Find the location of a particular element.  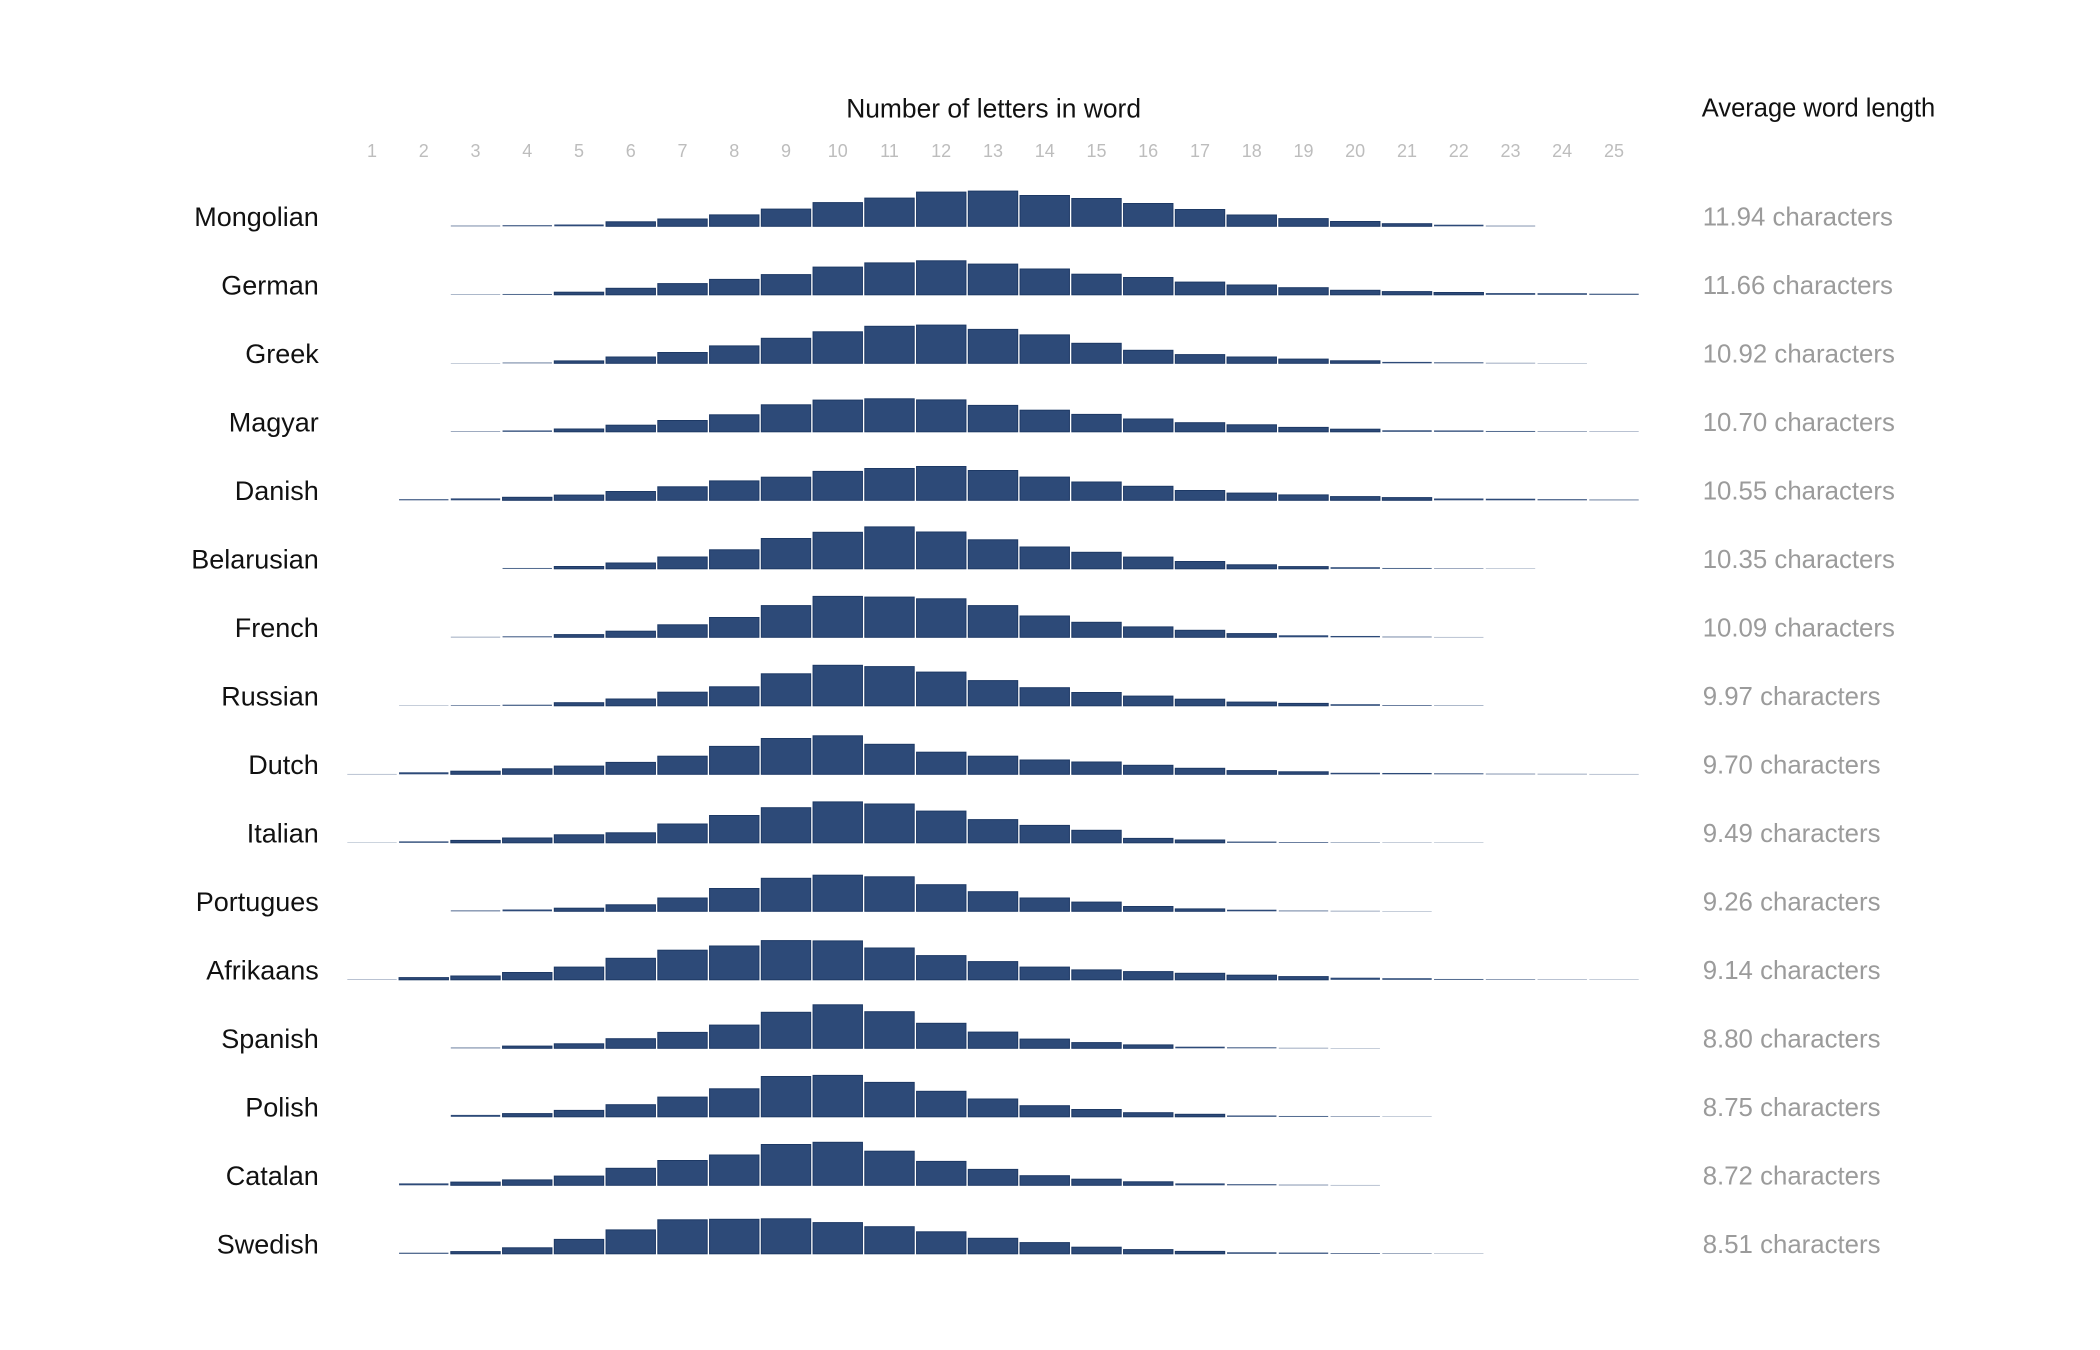

svg-text: Dutch is located at coordinates (283, 765).